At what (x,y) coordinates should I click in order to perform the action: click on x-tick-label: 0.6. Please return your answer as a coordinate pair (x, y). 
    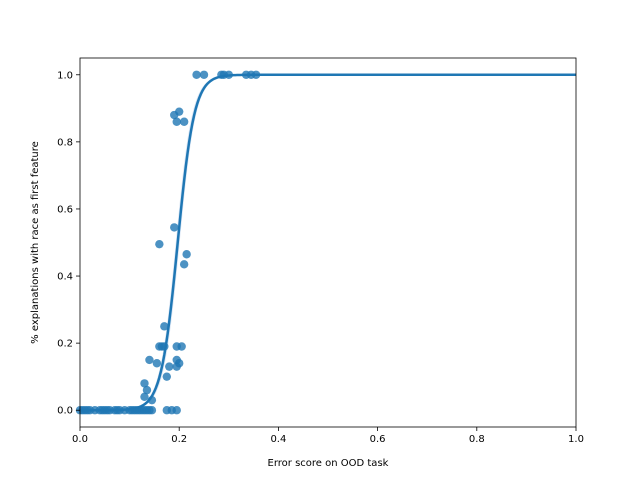
    Looking at the image, I should click on (378, 439).